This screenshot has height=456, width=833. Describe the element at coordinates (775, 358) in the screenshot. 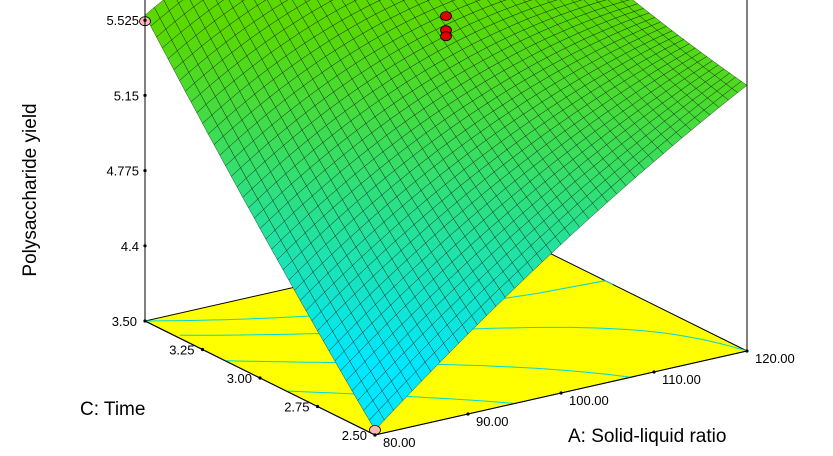

I see `x-tick-label: 120.00` at that location.